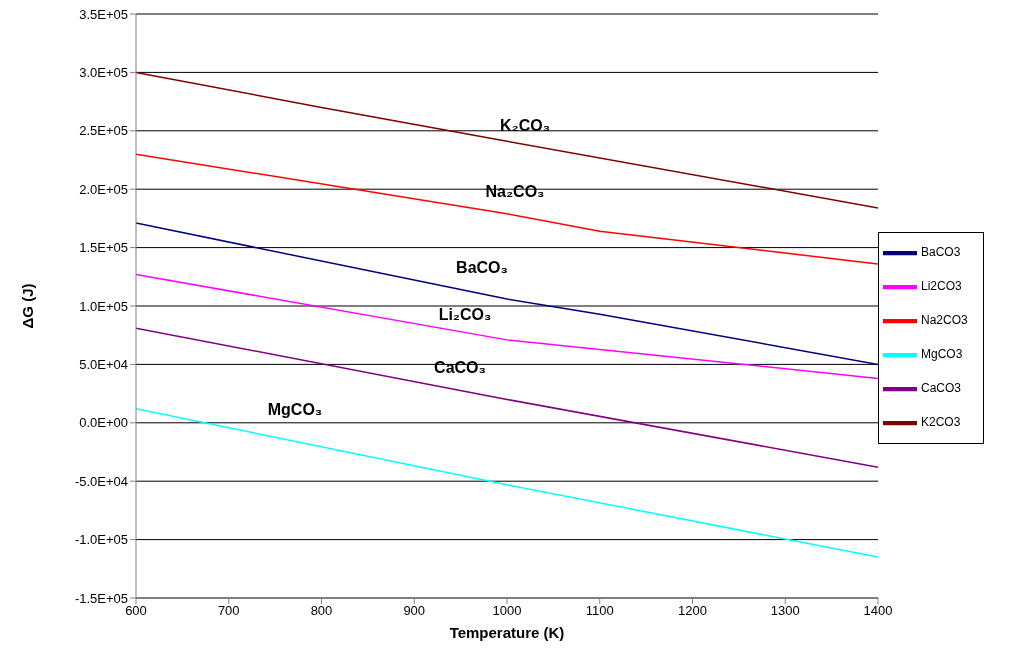 The width and height of the screenshot is (1010, 670). What do you see at coordinates (944, 320) in the screenshot?
I see `legend-label: Na2CO3` at bounding box center [944, 320].